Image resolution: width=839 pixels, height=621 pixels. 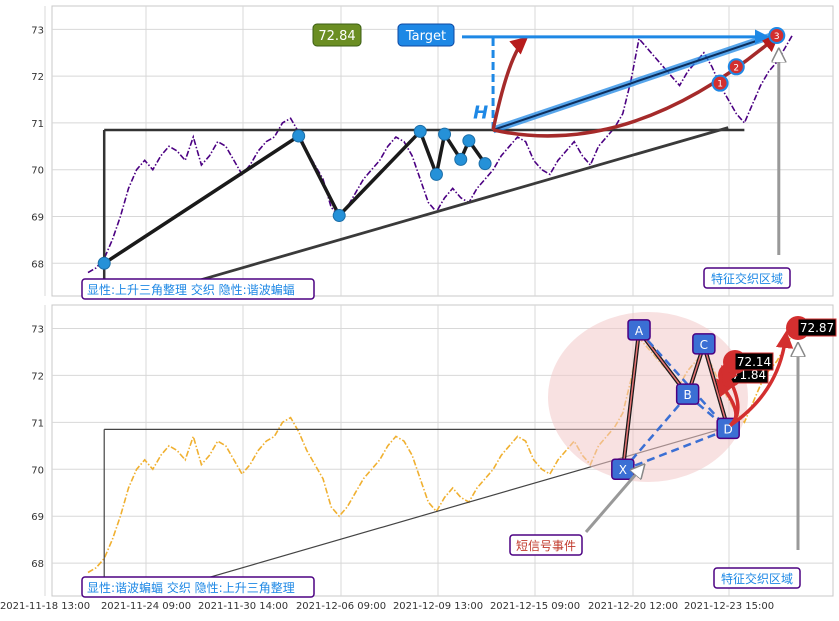 I want to click on event-label-text: 短信号事件, so click(x=546, y=546).